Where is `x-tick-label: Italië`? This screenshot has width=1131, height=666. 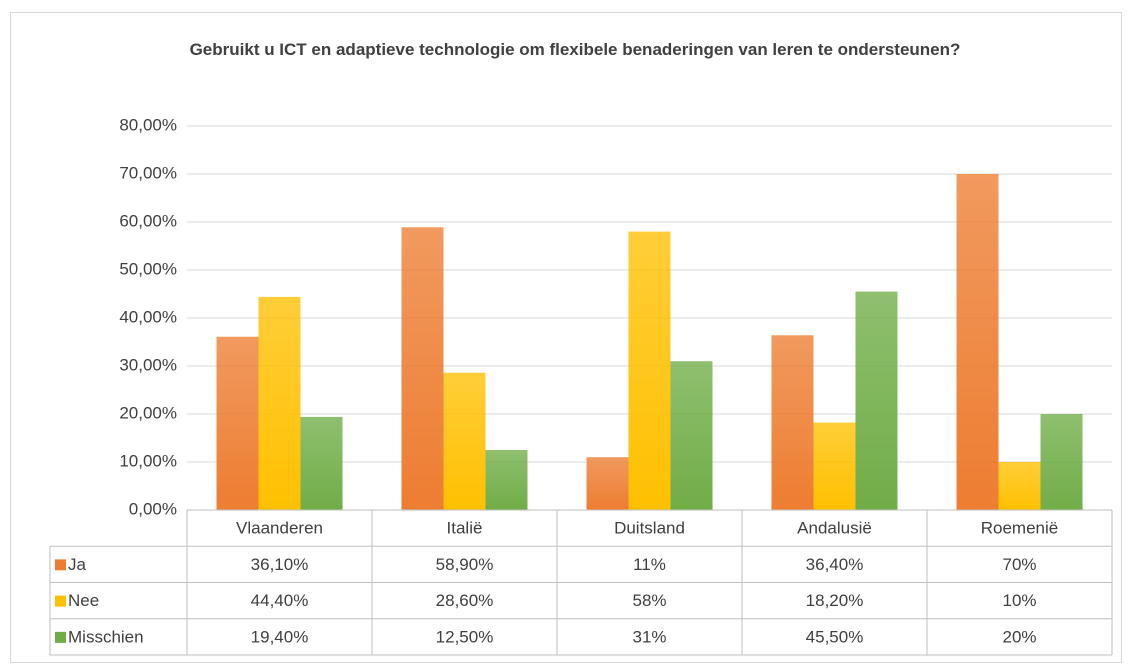 x-tick-label: Italië is located at coordinates (465, 528).